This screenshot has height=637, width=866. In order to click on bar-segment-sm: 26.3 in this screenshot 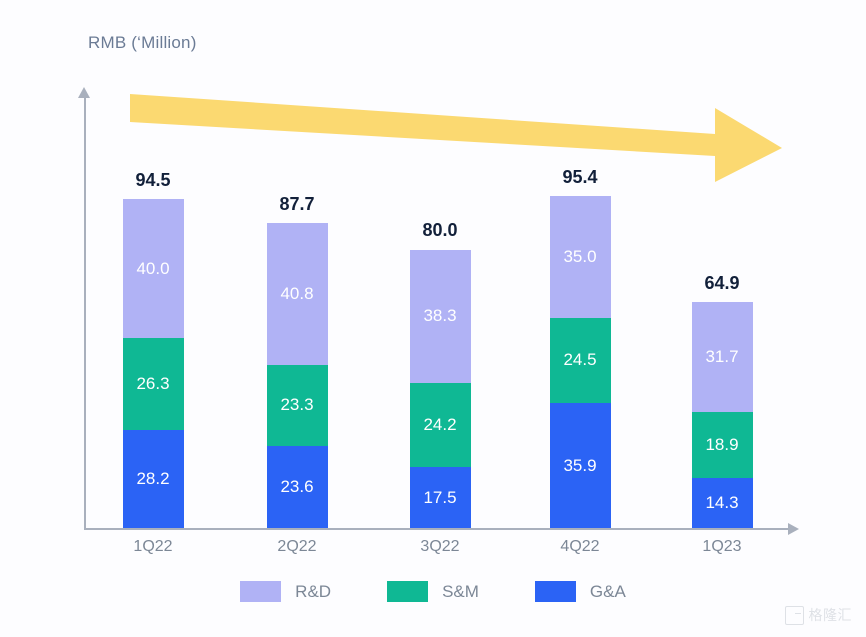, I will do `click(153, 384)`.